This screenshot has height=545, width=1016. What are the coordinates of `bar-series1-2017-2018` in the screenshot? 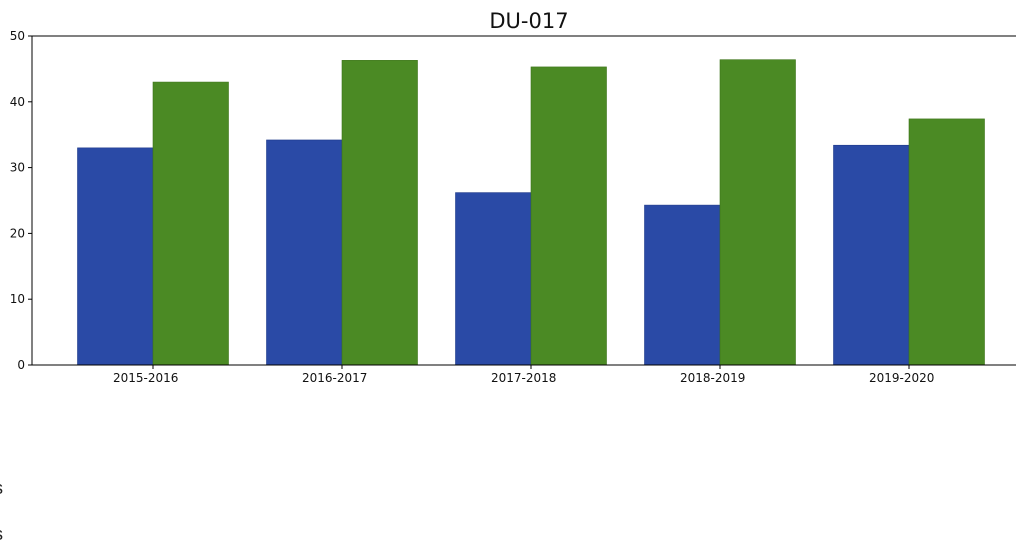 It's located at (493, 279).